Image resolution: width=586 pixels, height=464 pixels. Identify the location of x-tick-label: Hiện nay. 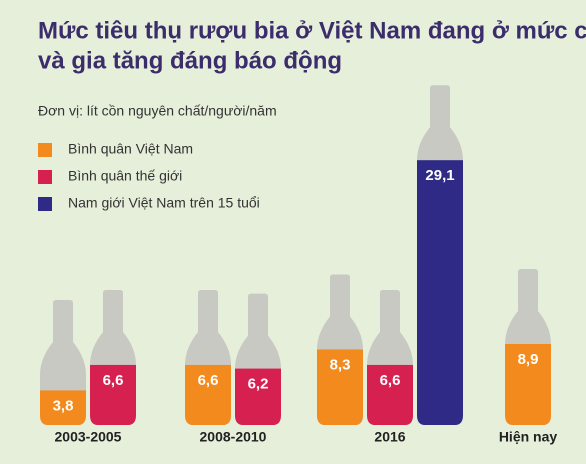
(528, 437).